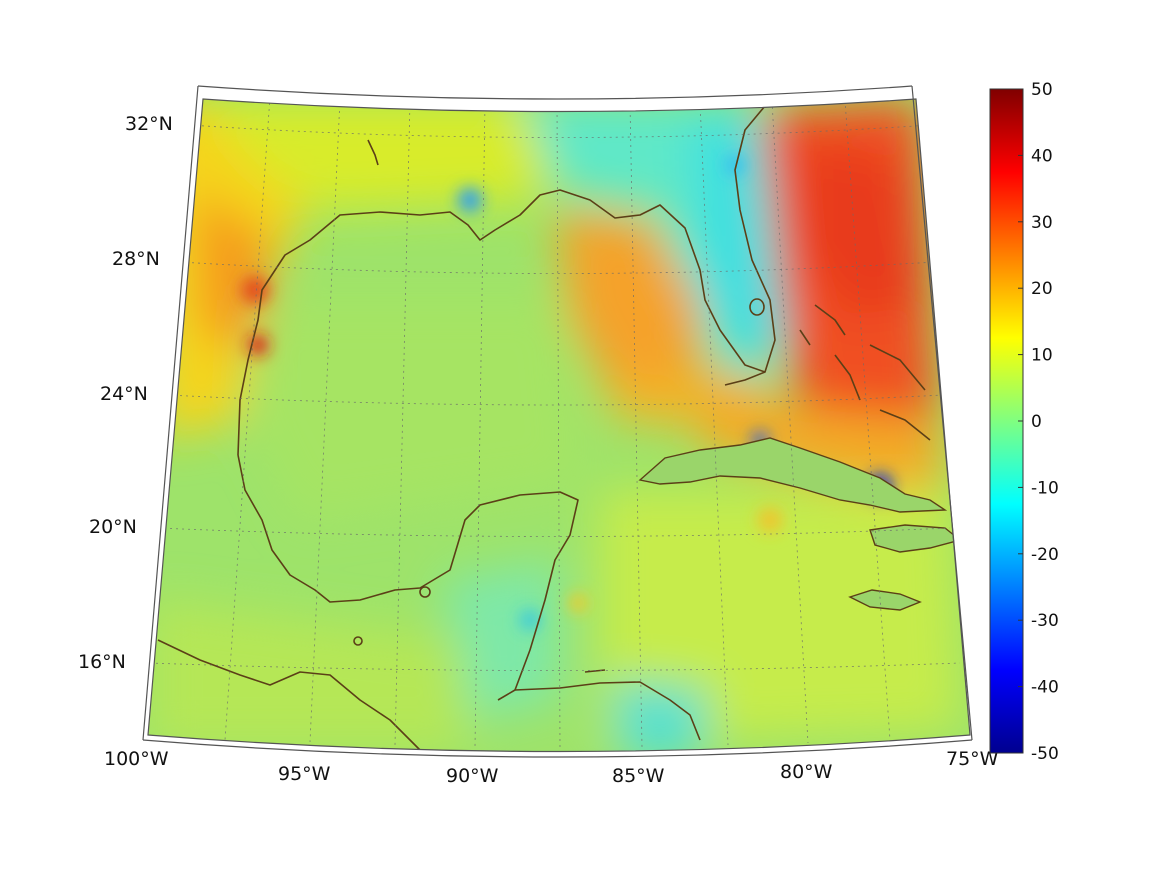  What do you see at coordinates (1045, 621) in the screenshot?
I see `colorbar-tick-label: -30` at bounding box center [1045, 621].